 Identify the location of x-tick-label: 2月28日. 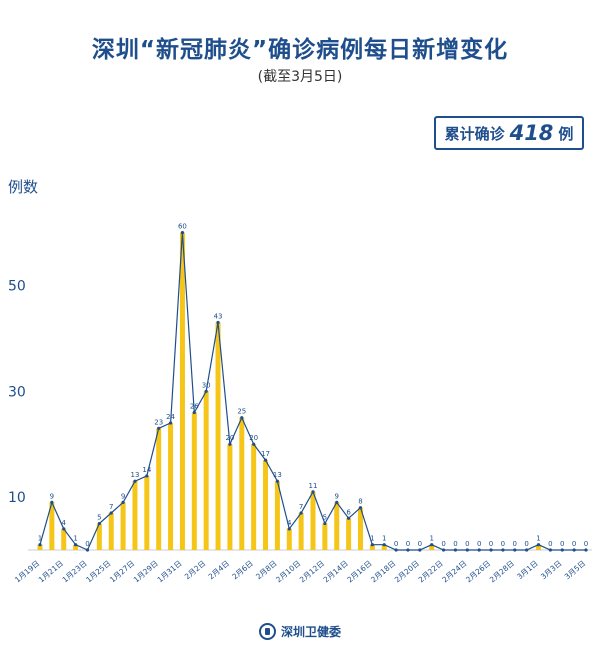
(502, 572).